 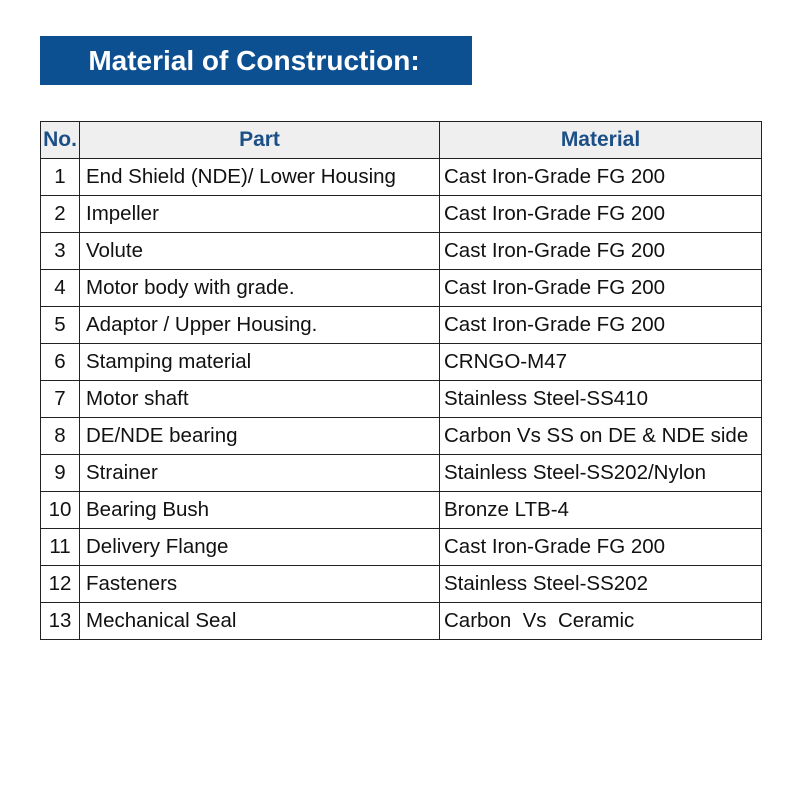 What do you see at coordinates (600, 510) in the screenshot?
I see `material-cell: Bronze LTB-4` at bounding box center [600, 510].